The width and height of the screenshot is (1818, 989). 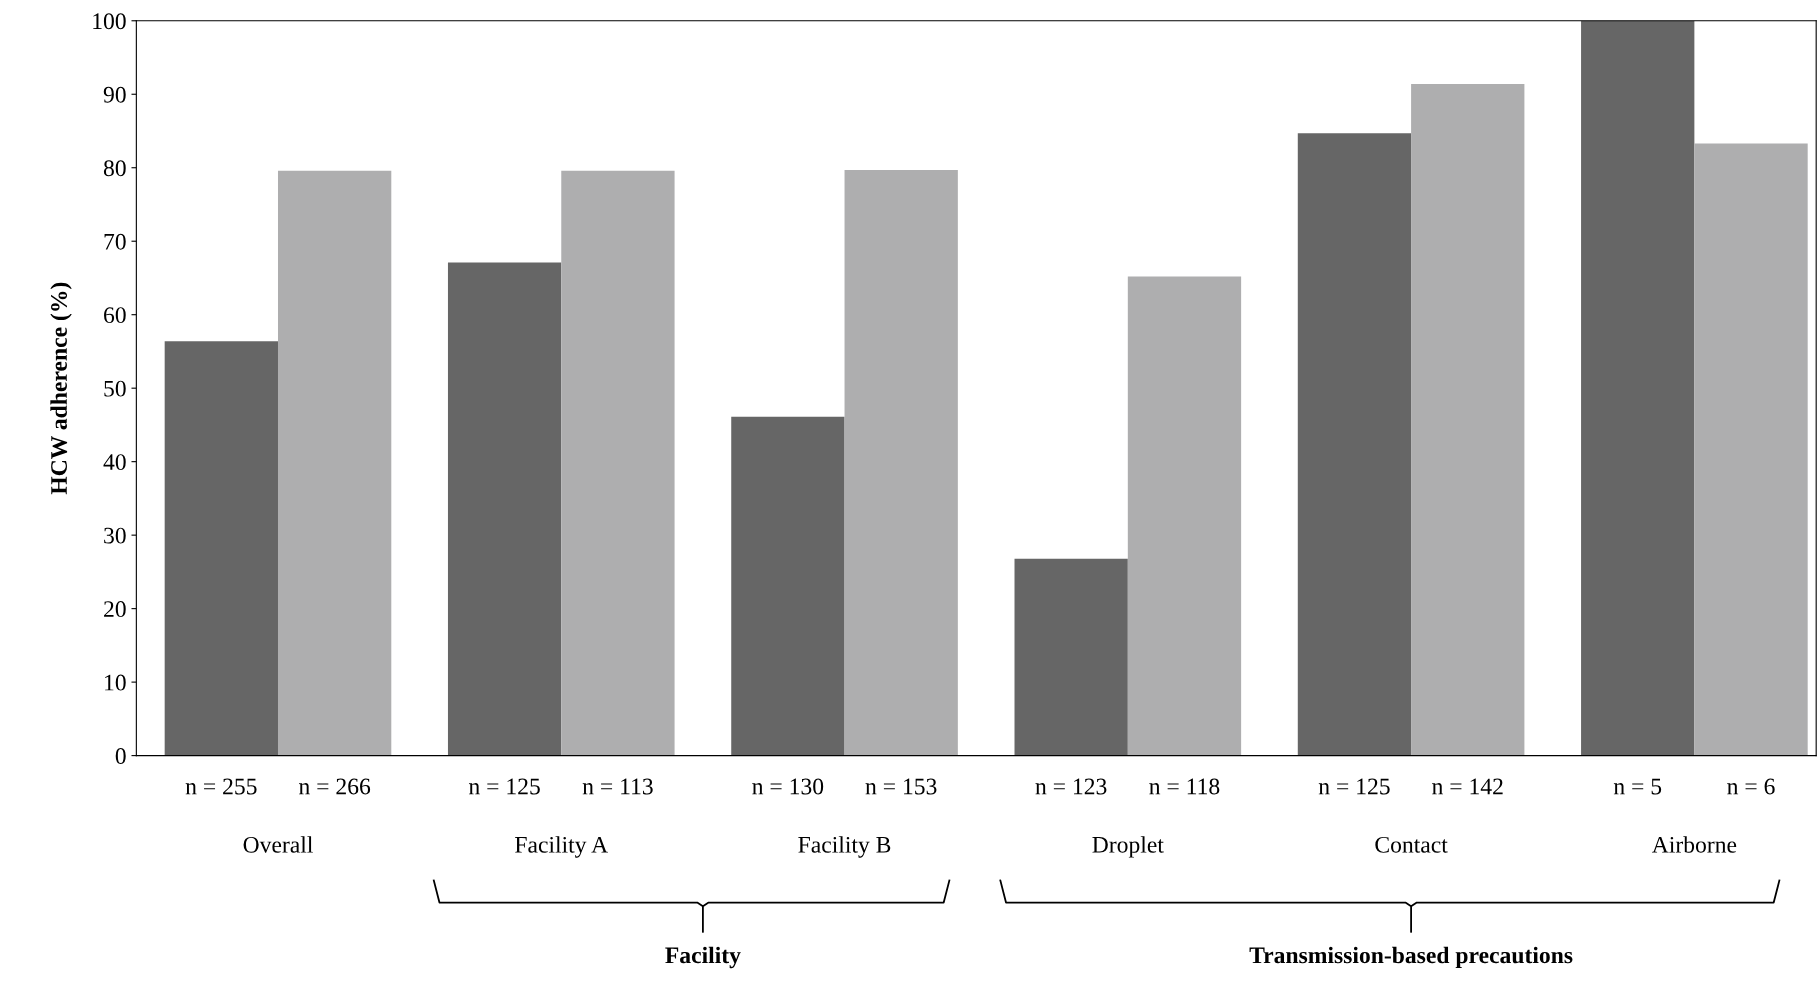 What do you see at coordinates (788, 786) in the screenshot?
I see `text: n = 130` at bounding box center [788, 786].